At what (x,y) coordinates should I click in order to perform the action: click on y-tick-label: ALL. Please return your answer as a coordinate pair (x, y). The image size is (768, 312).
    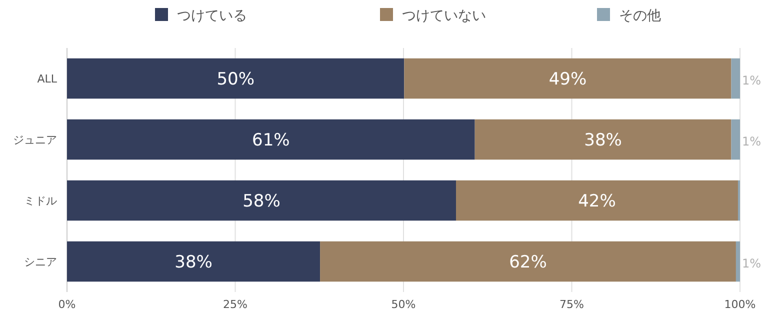
    Looking at the image, I should click on (47, 79).